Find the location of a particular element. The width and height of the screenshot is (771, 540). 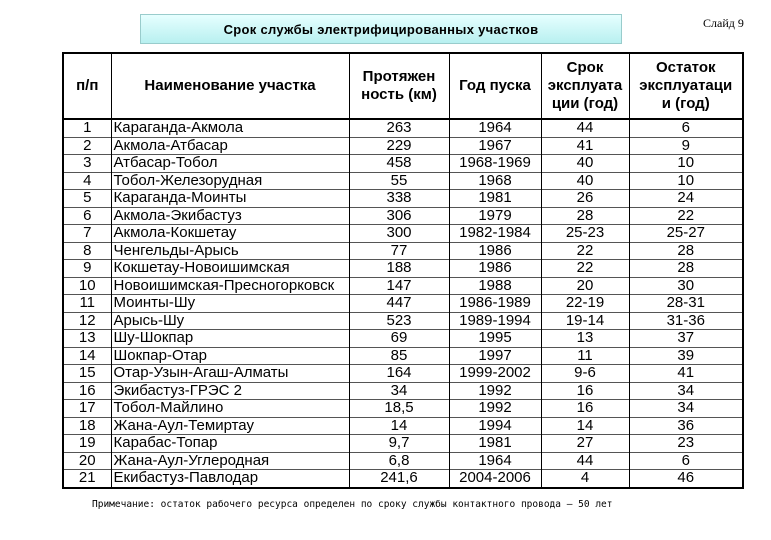

table-cell: 16 is located at coordinates (585, 408).